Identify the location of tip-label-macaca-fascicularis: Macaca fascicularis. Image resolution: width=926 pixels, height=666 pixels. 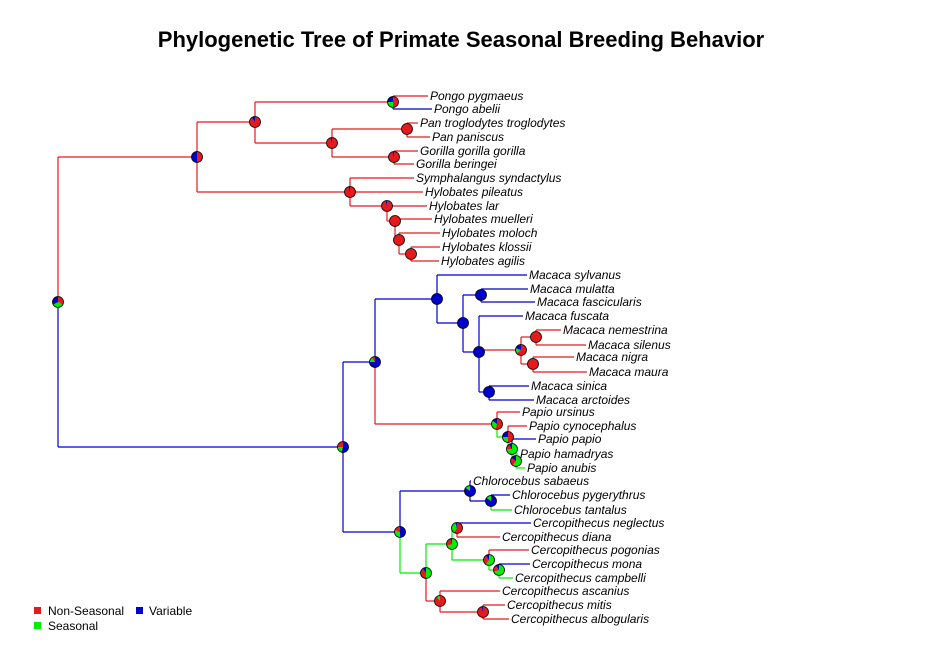
(589, 302).